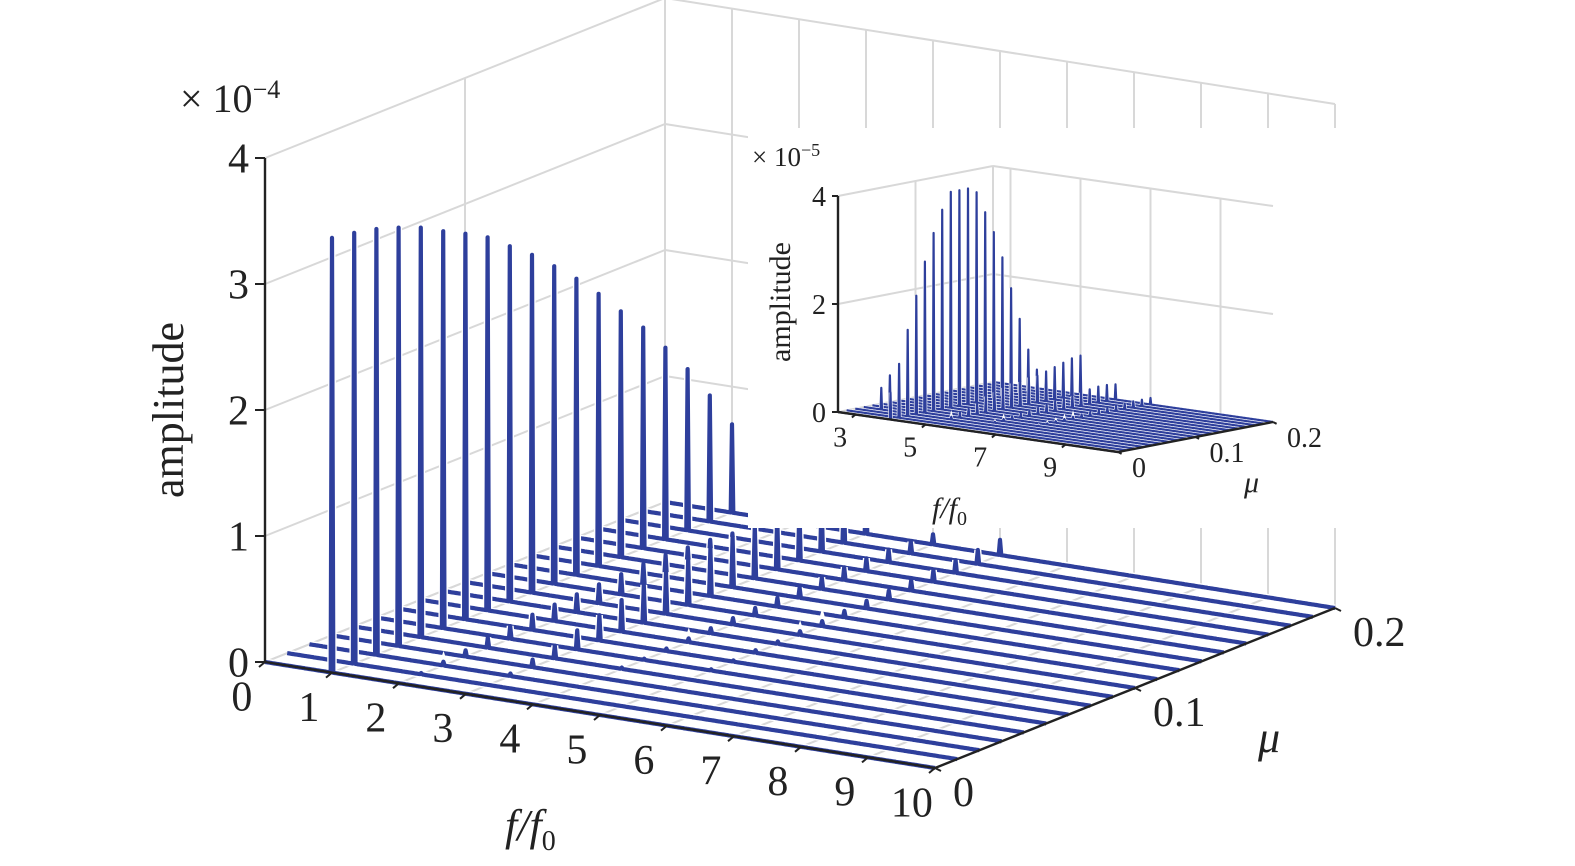 Image resolution: width=1575 pixels, height=866 pixels. Describe the element at coordinates (912, 803) in the screenshot. I see `f-tick-label: 10` at that location.